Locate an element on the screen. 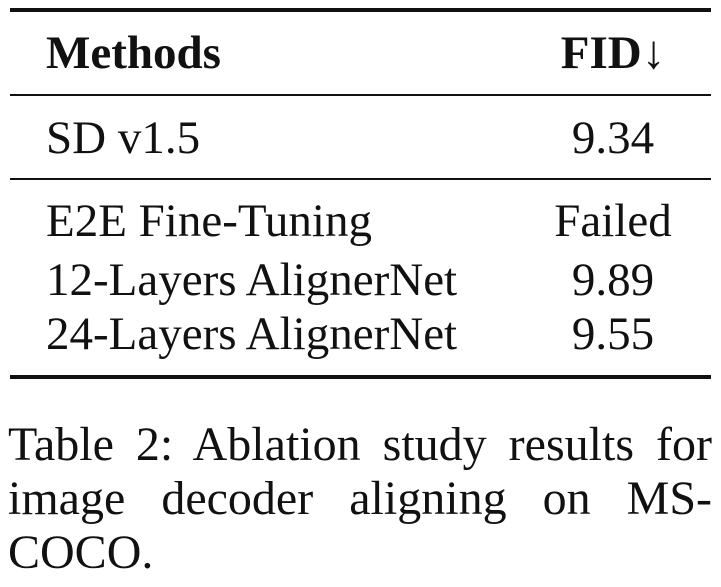 This screenshot has width=721, height=587. table-bottom-rule is located at coordinates (360, 377).